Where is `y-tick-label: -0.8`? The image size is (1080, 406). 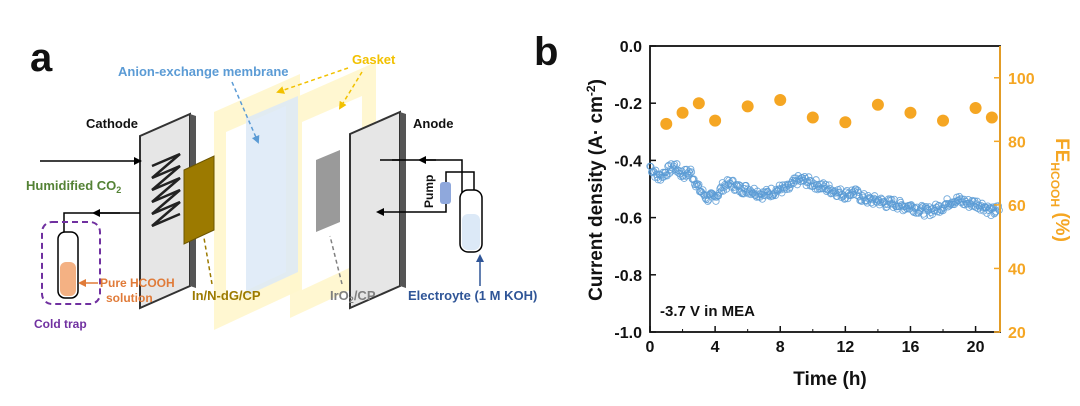 y-tick-label: -0.8 is located at coordinates (628, 276).